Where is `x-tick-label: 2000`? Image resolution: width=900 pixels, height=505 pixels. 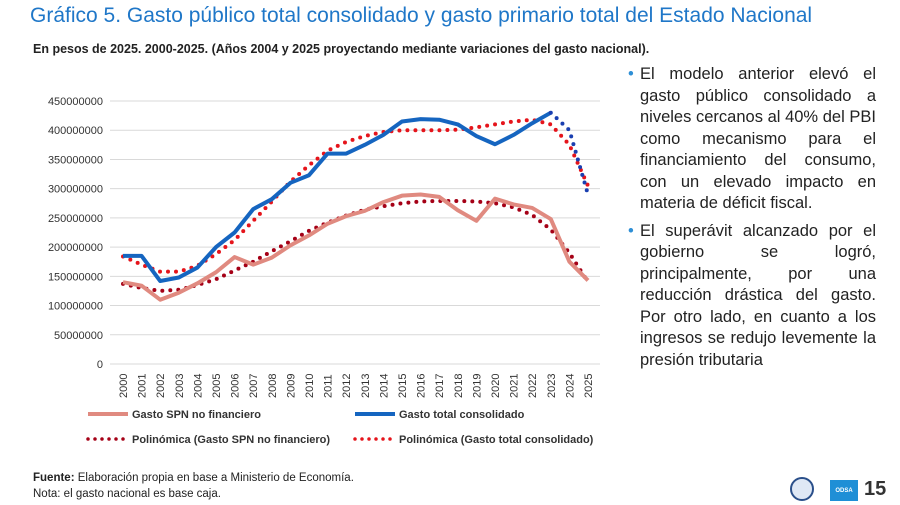 x-tick-label: 2000 is located at coordinates (124, 386).